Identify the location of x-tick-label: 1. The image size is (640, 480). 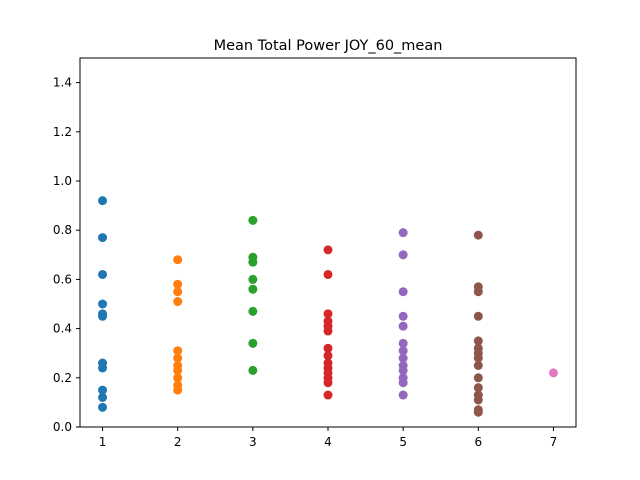
(103, 442).